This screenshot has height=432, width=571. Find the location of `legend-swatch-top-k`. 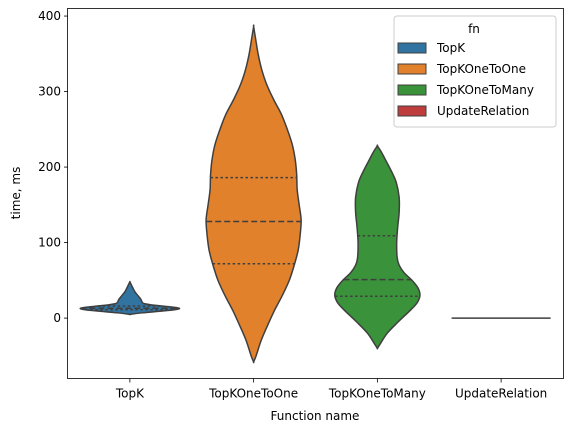

legend-swatch-top-k is located at coordinates (412, 48).